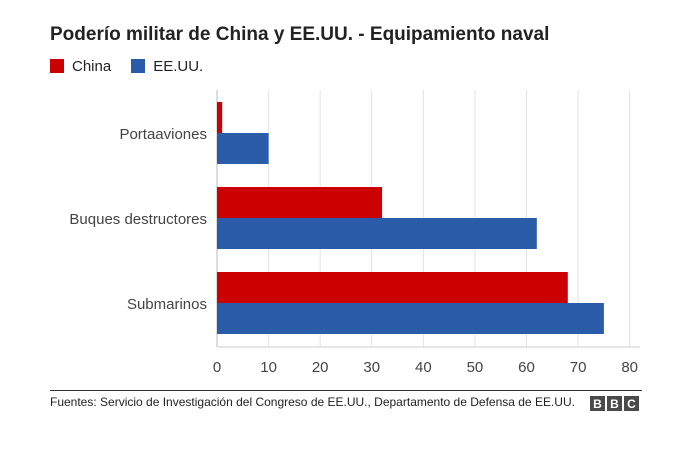 This screenshot has height=466, width=681. Describe the element at coordinates (178, 66) in the screenshot. I see `legend-label-eeuu: EE.UU.` at that location.